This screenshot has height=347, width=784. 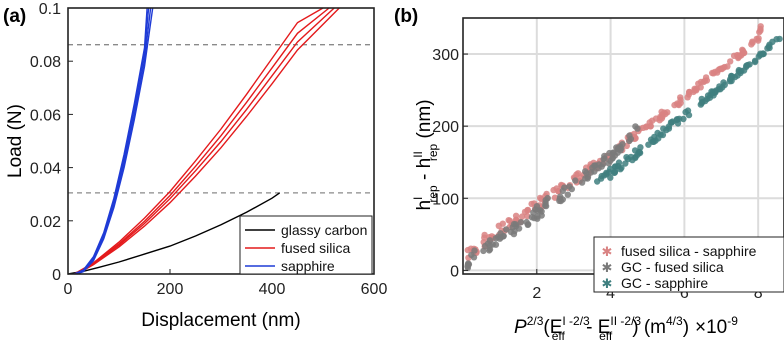 I want to click on x-tick-label: 4, so click(x=610, y=293).